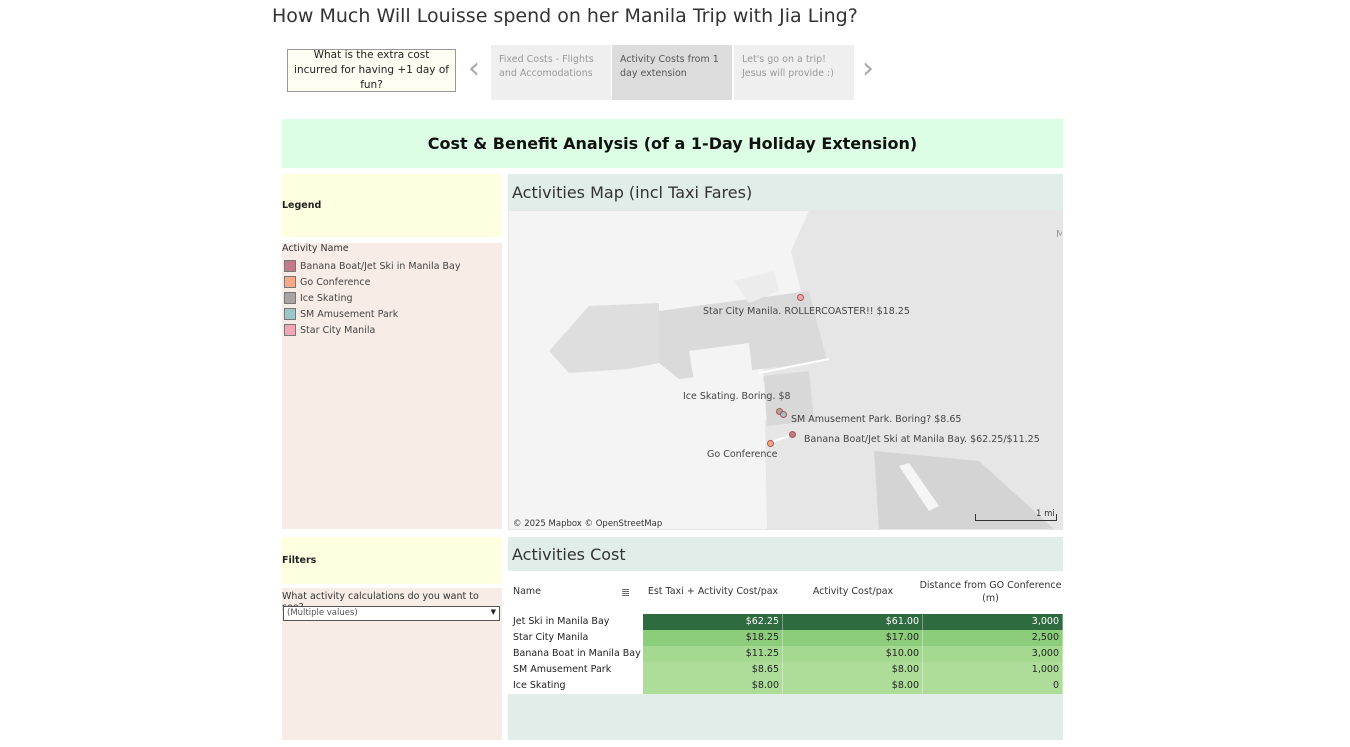 This screenshot has width=1350, height=747. Describe the element at coordinates (990, 592) in the screenshot. I see `column-header-distance: Distance from GO Conference (m)` at that location.